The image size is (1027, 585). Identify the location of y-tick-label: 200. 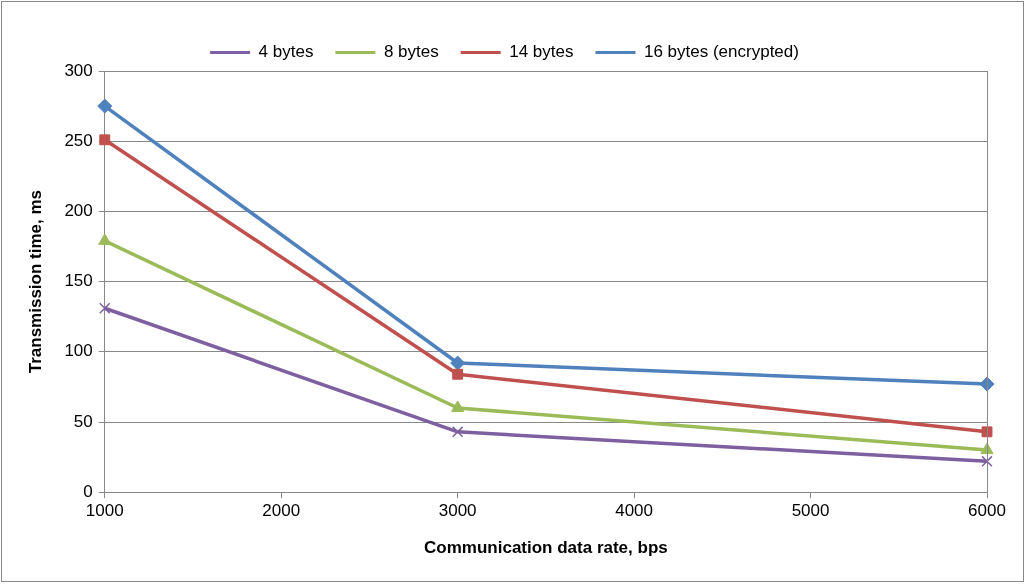
(78, 211).